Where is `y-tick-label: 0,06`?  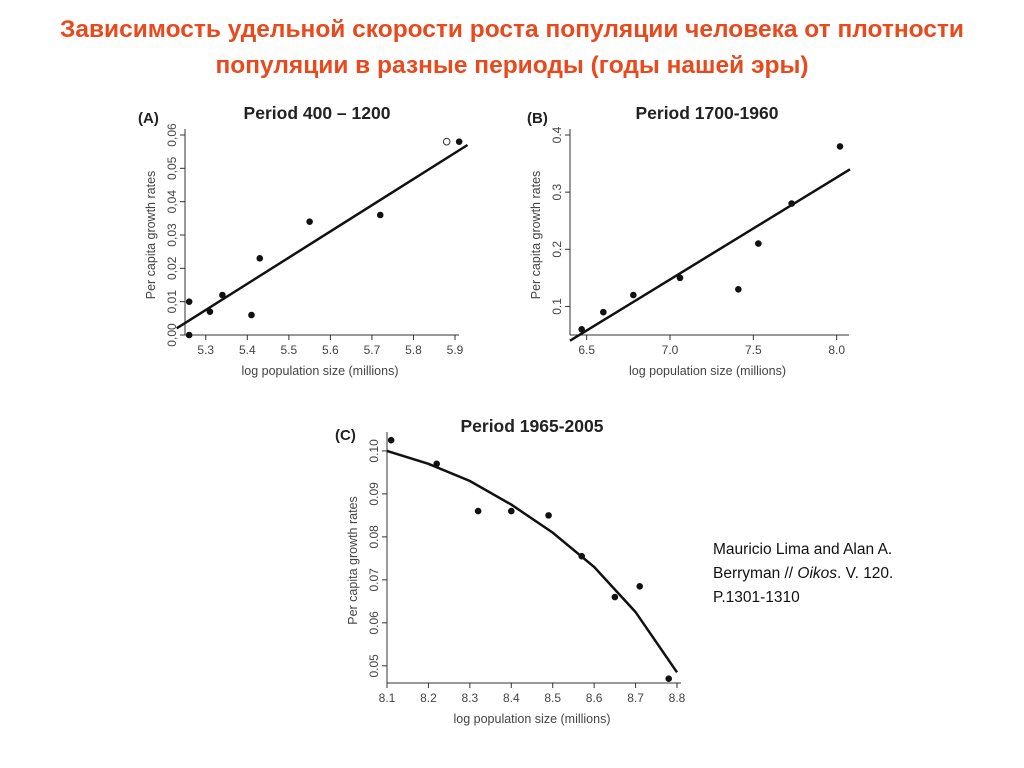
y-tick-label: 0,06 is located at coordinates (172, 135).